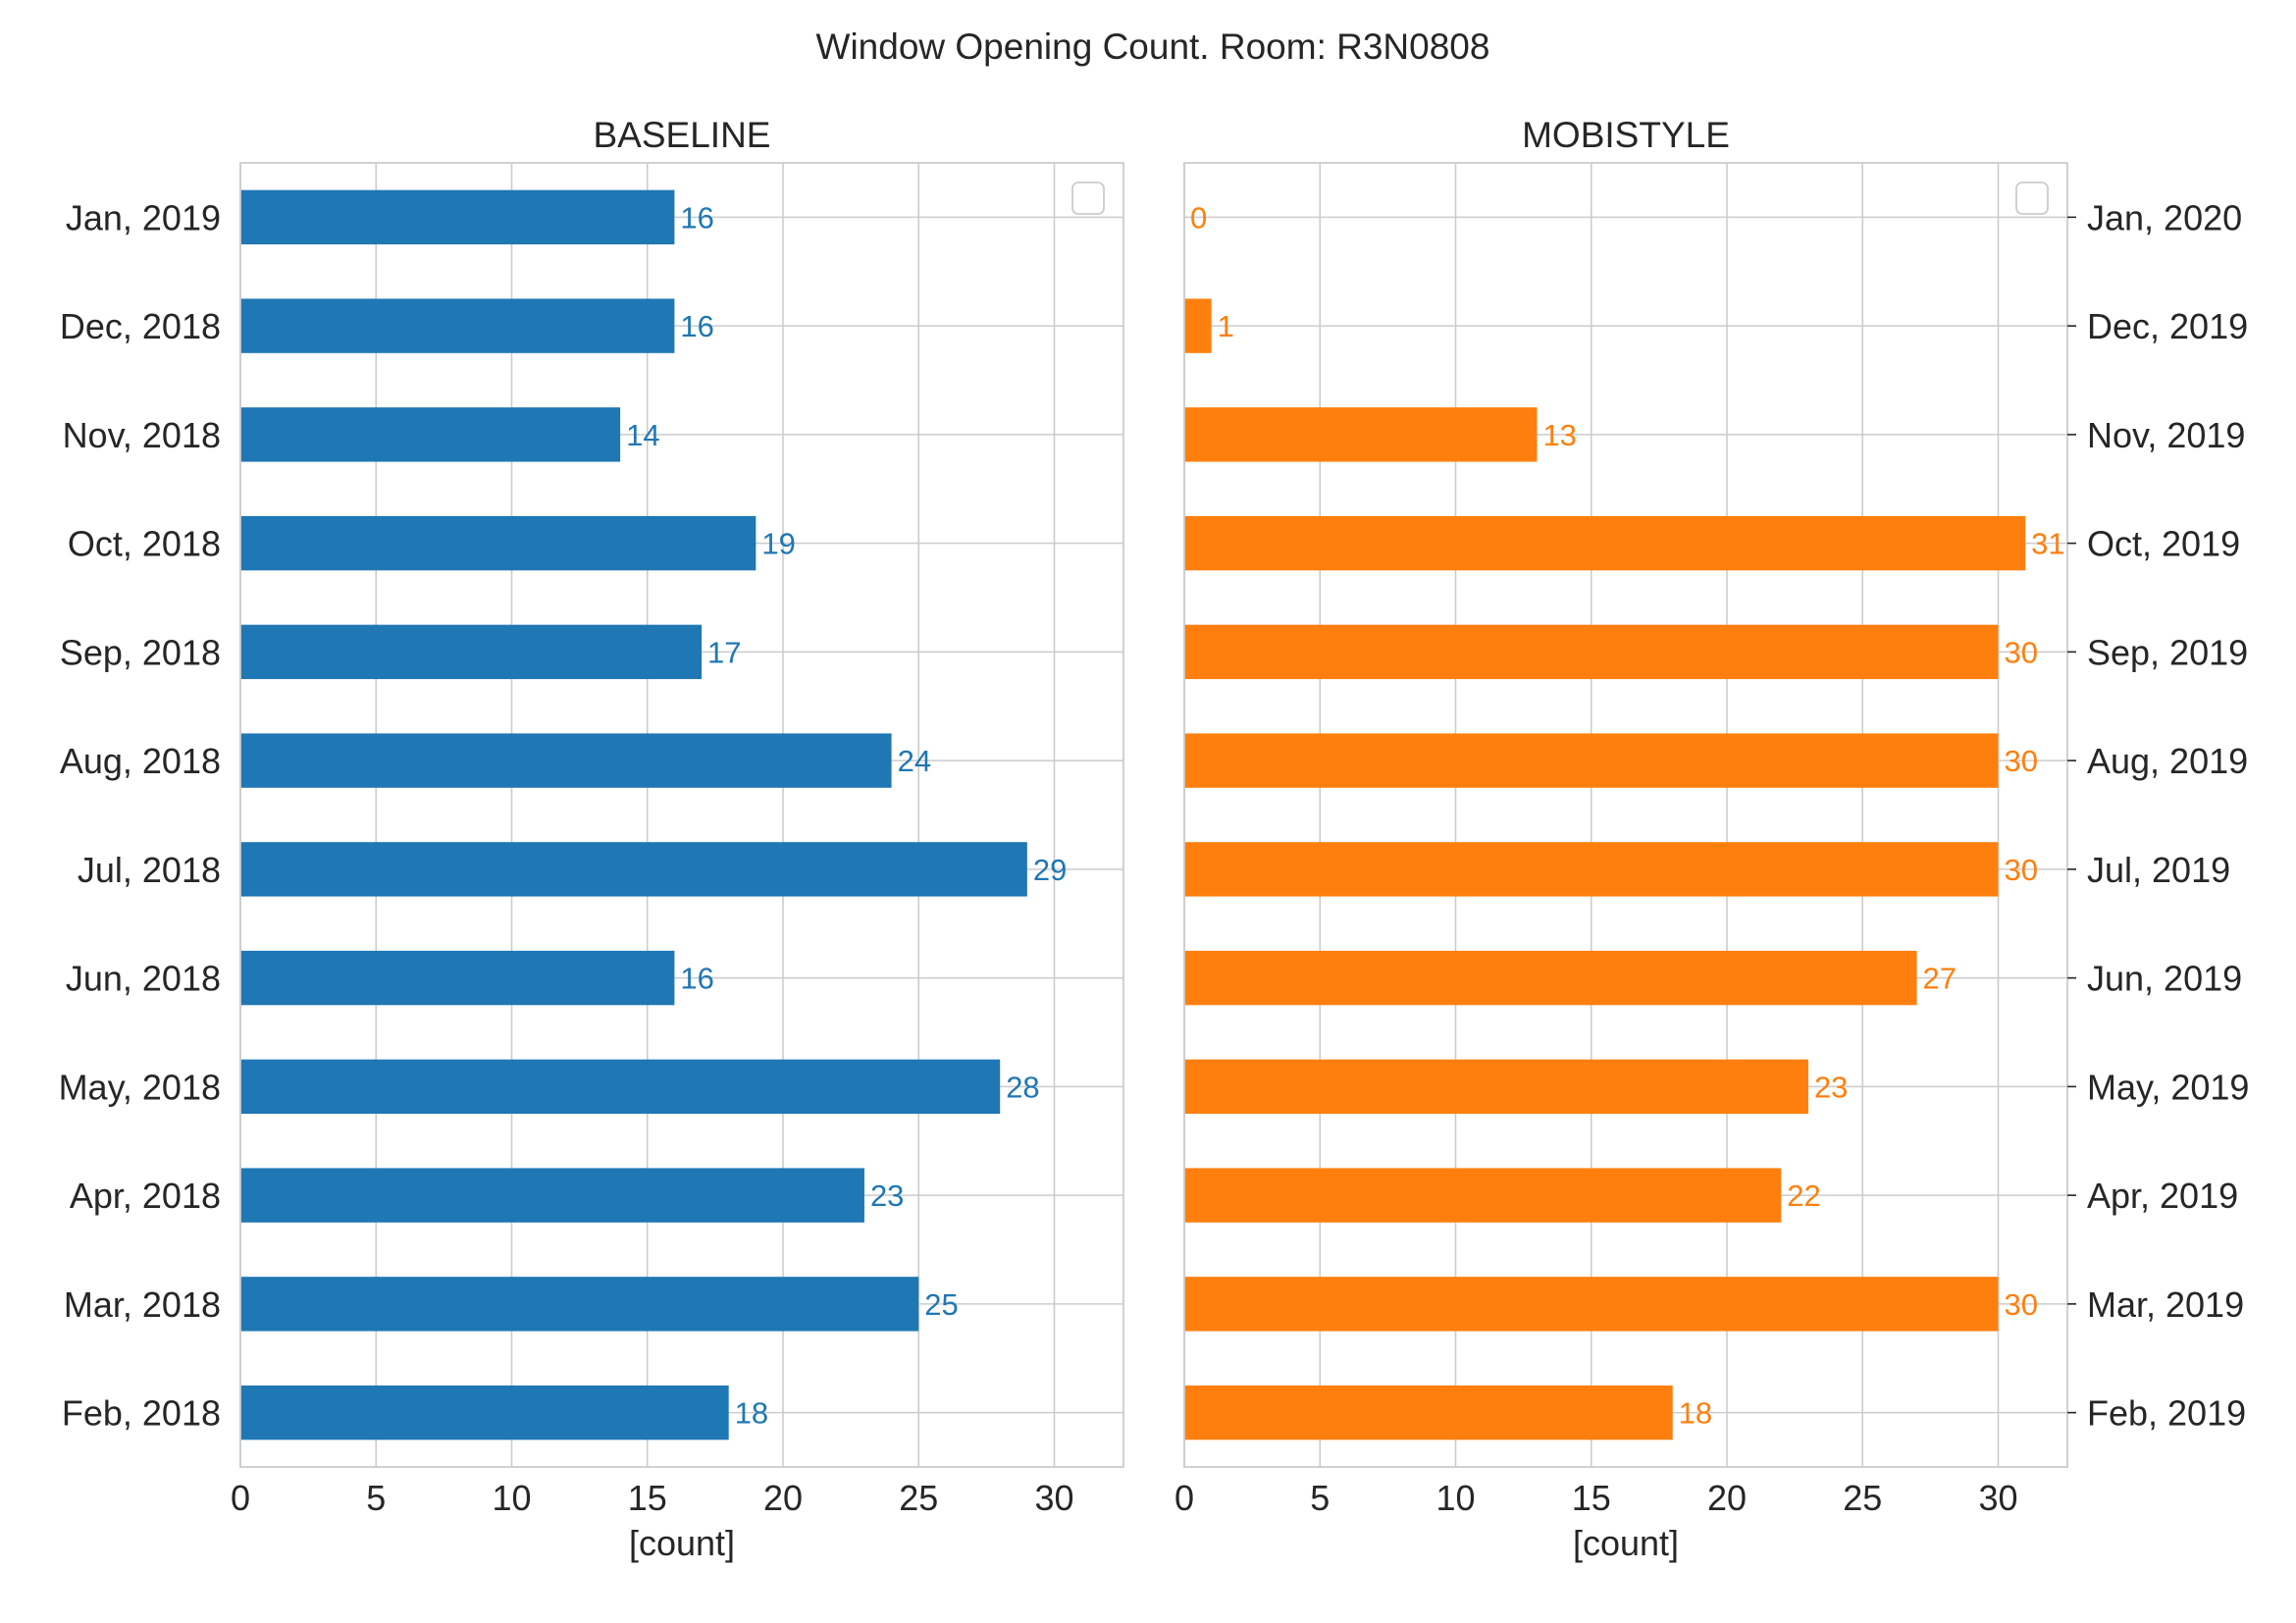 The image size is (2296, 1623). What do you see at coordinates (149, 870) in the screenshot?
I see `y-tick-label: Jul, 2018` at bounding box center [149, 870].